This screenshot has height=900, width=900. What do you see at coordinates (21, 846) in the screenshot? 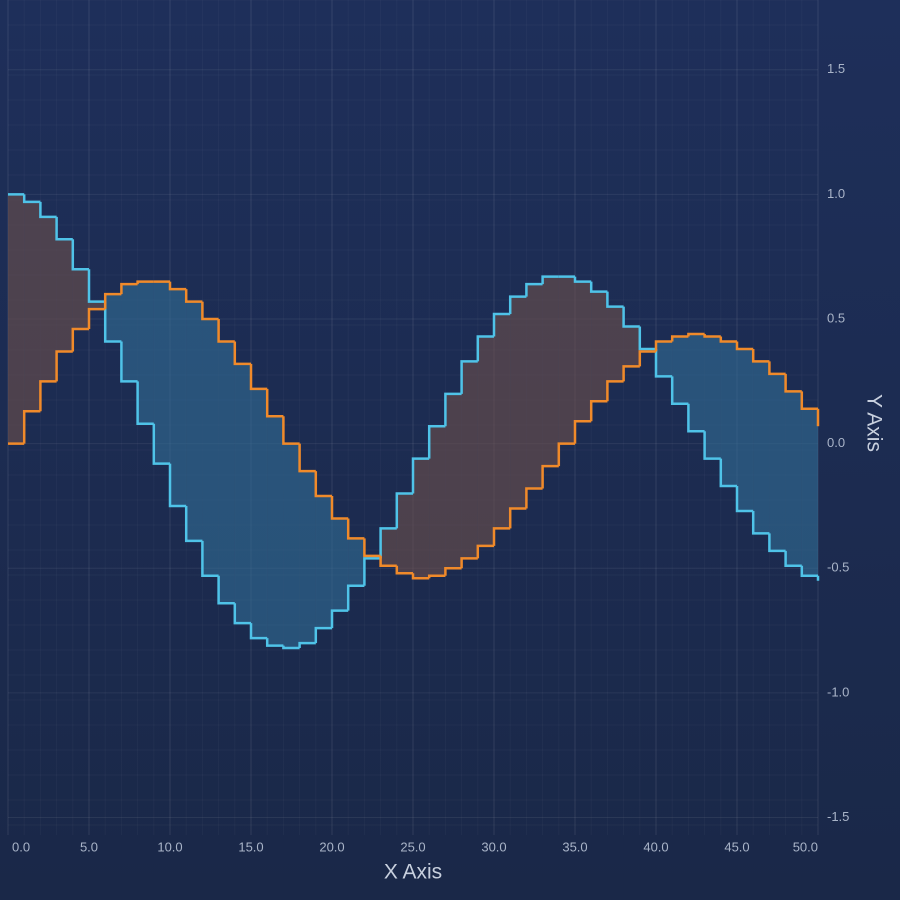
I see `x-tick-label: 0.0` at bounding box center [21, 846].